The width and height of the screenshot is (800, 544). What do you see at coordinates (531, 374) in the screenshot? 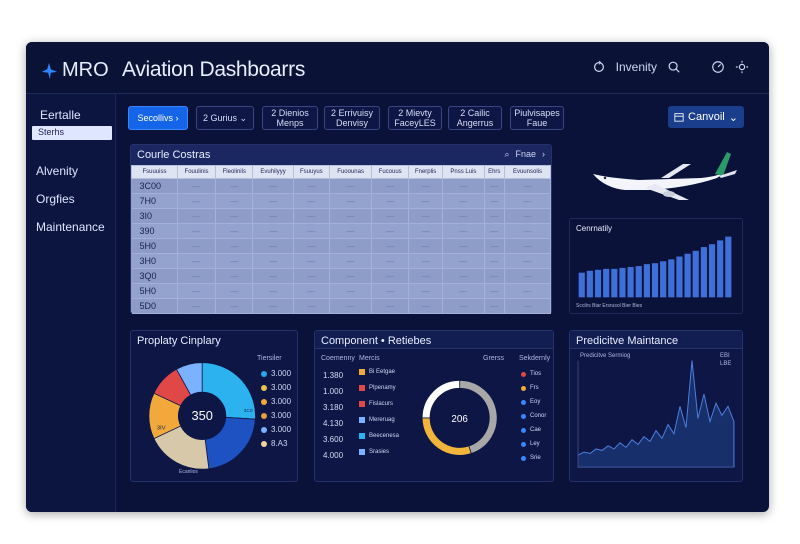
I see `component-status-item: Tios` at bounding box center [531, 374].